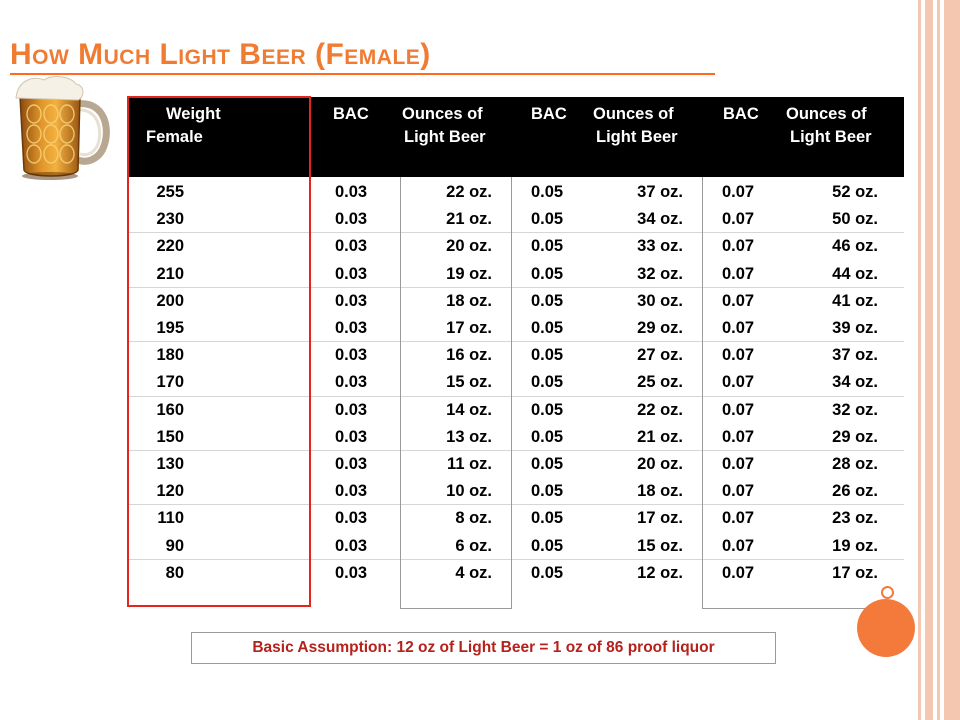 This screenshot has height=720, width=960. What do you see at coordinates (170, 409) in the screenshot?
I see `cell-weight: 160` at bounding box center [170, 409].